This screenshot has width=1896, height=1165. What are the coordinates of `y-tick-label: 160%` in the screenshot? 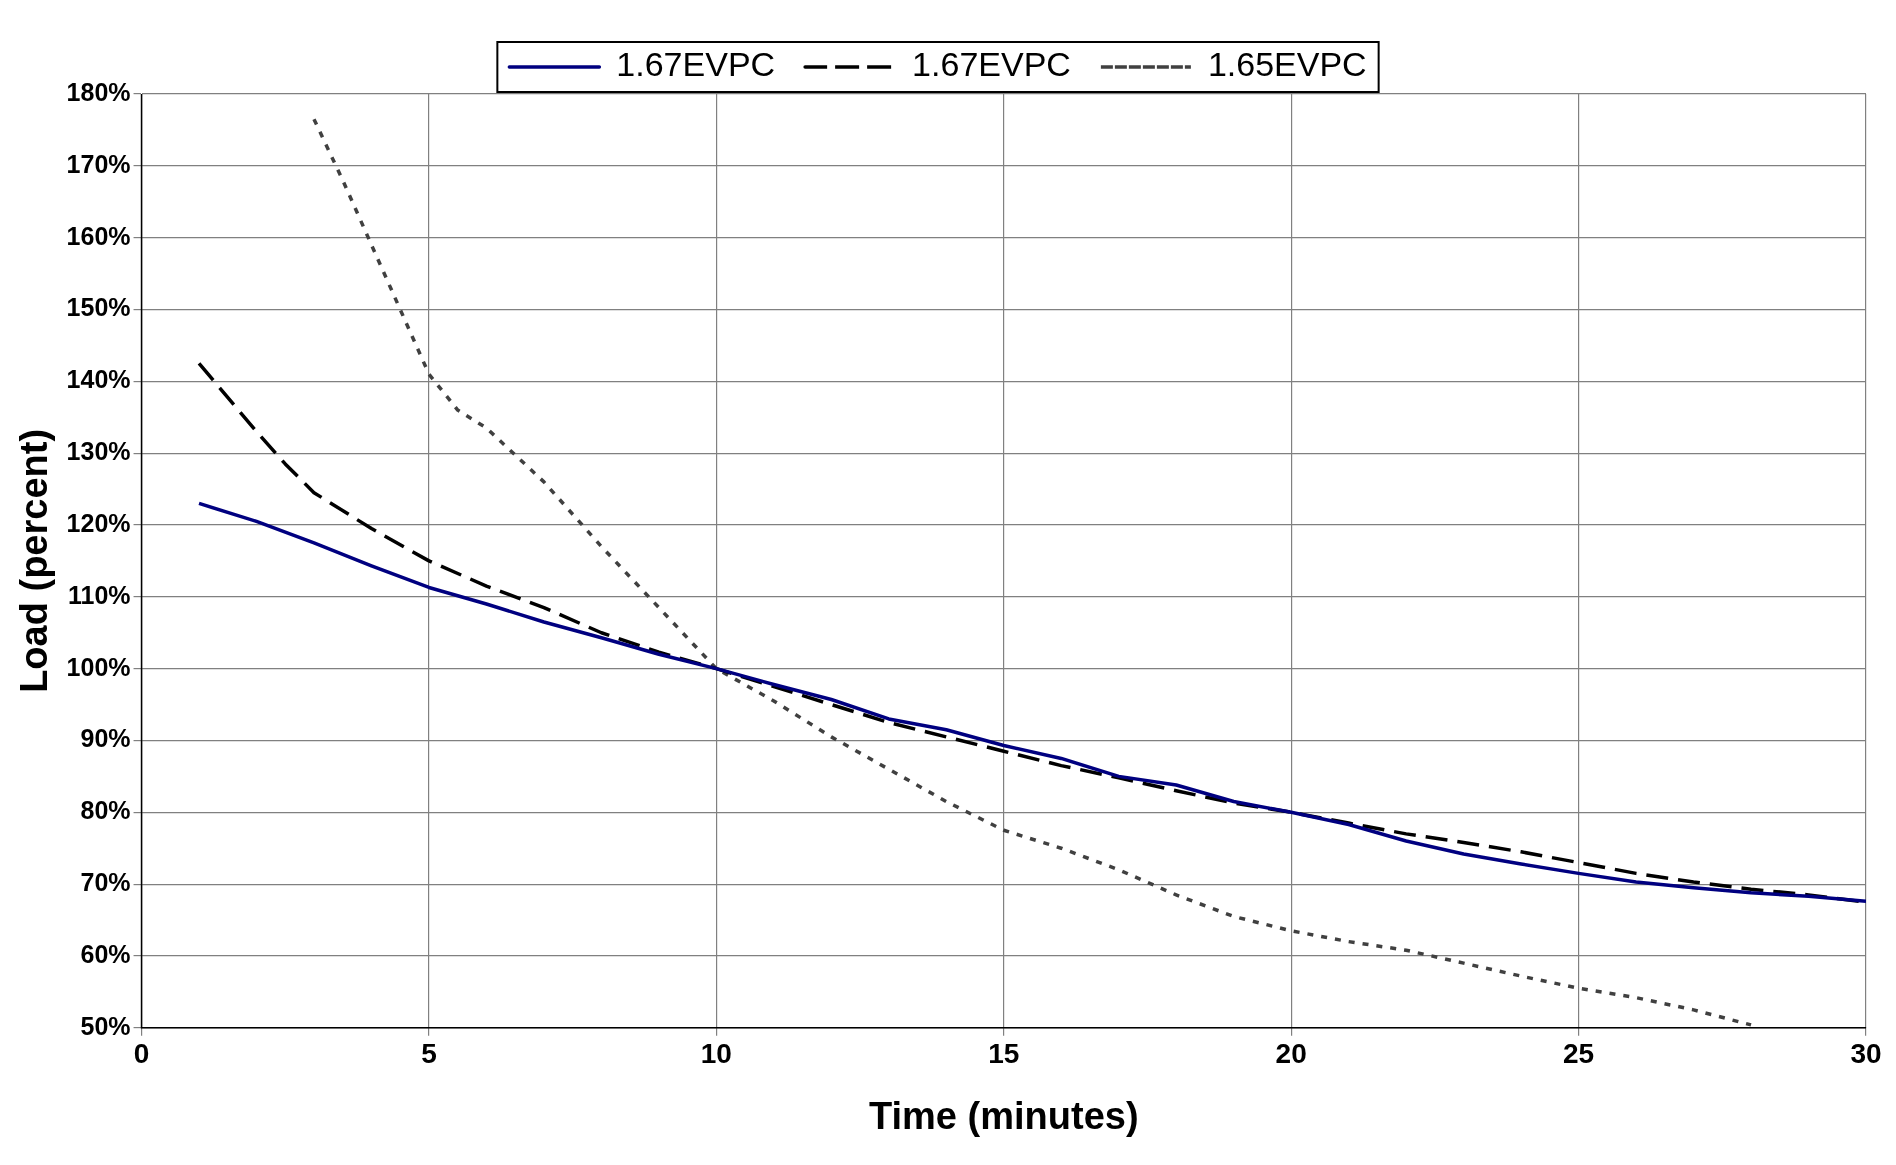 It's located at (98, 235).